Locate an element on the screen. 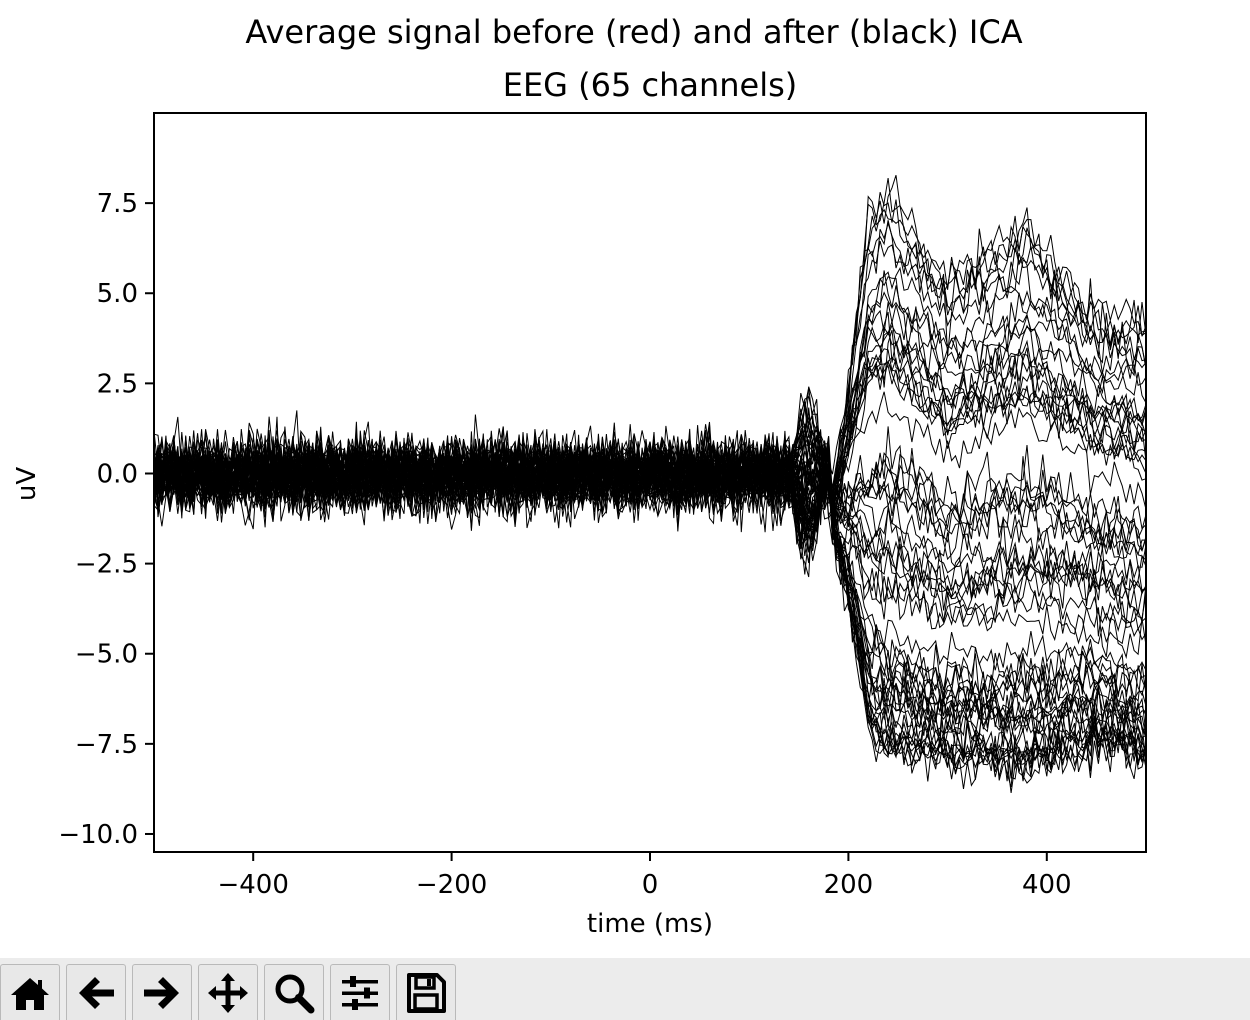 This screenshot has width=1250, height=1020. sliders-icon is located at coordinates (360, 992).